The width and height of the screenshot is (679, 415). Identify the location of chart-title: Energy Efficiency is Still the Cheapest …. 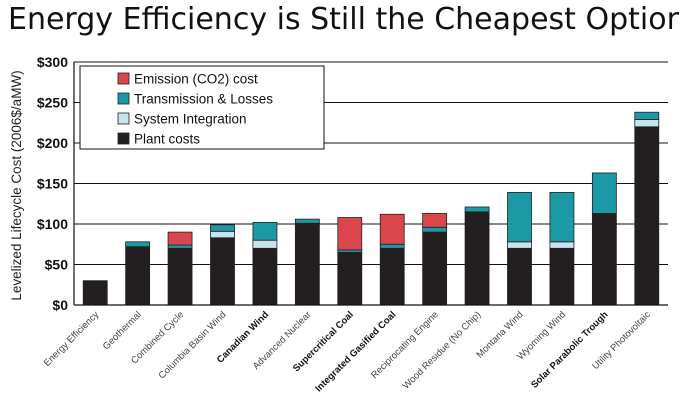
(343, 19).